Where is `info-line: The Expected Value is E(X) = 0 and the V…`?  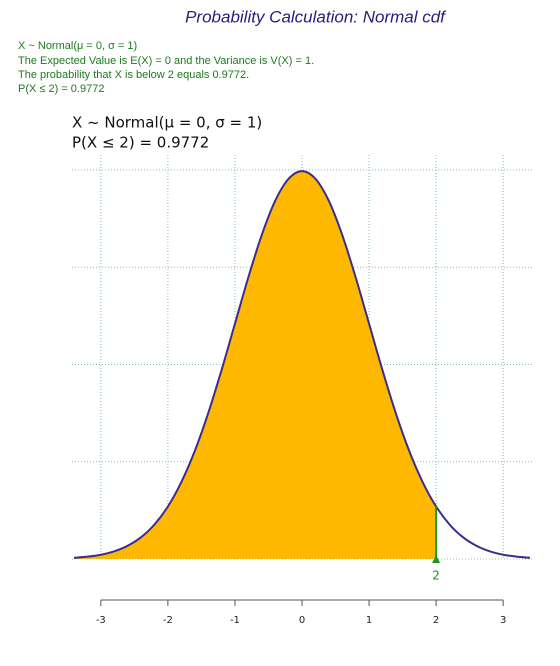
info-line: The Expected Value is E(X) = 0 and the V… is located at coordinates (166, 61).